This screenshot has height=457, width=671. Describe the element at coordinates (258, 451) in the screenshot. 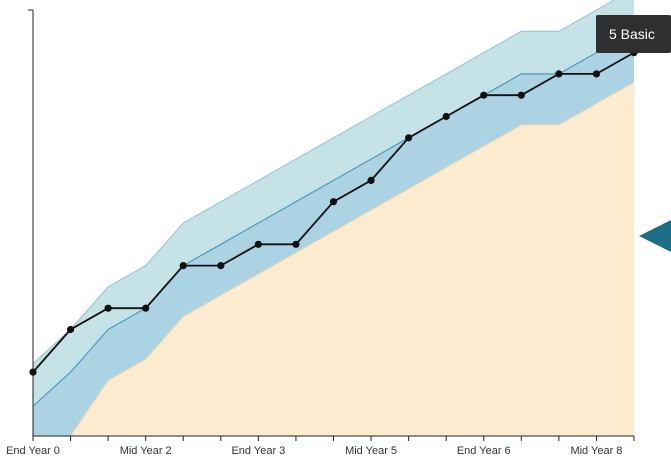

I see `x-tick-label: End Year 3` at that location.